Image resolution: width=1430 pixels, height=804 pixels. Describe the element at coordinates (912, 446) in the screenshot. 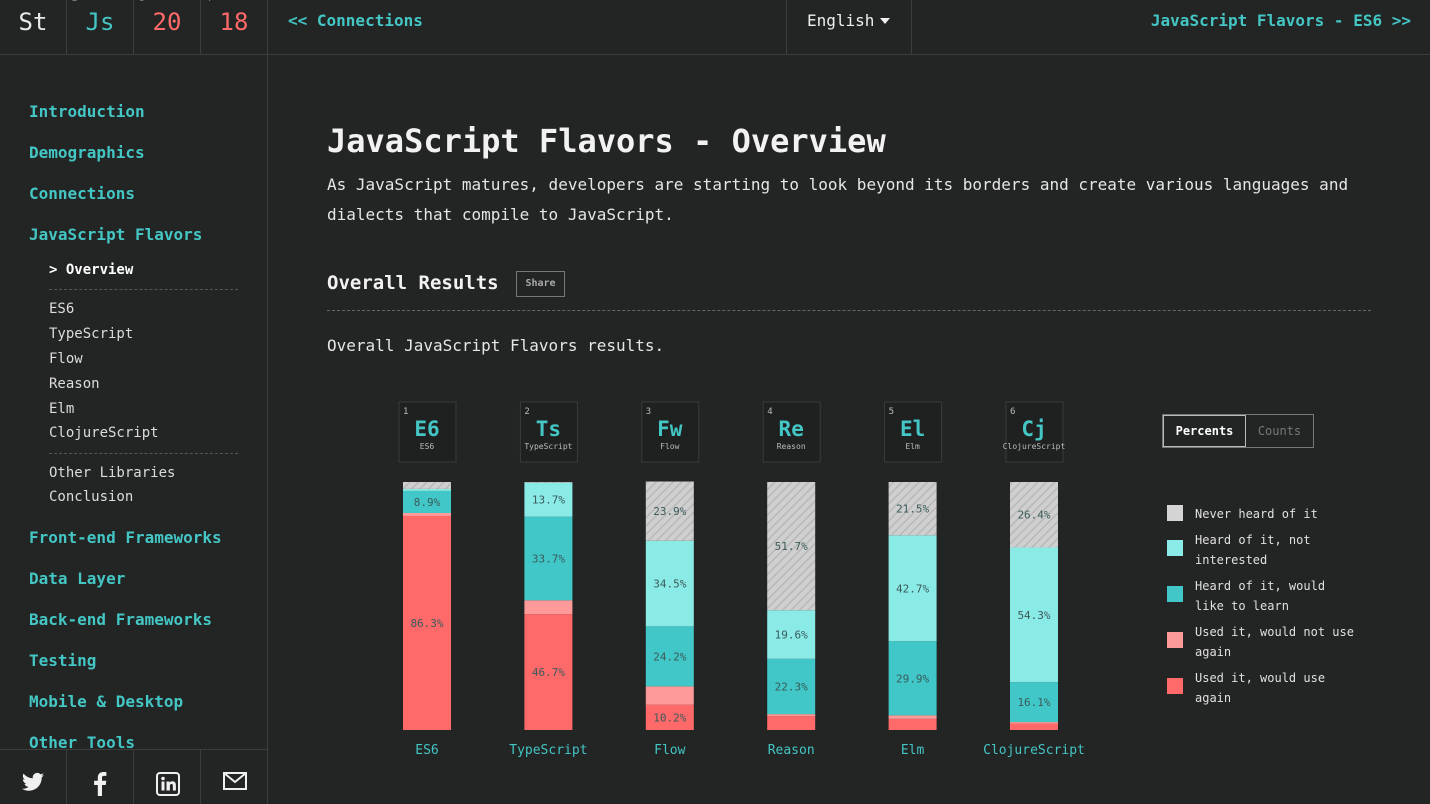

I see `flavor-tile-name: Elm` at that location.